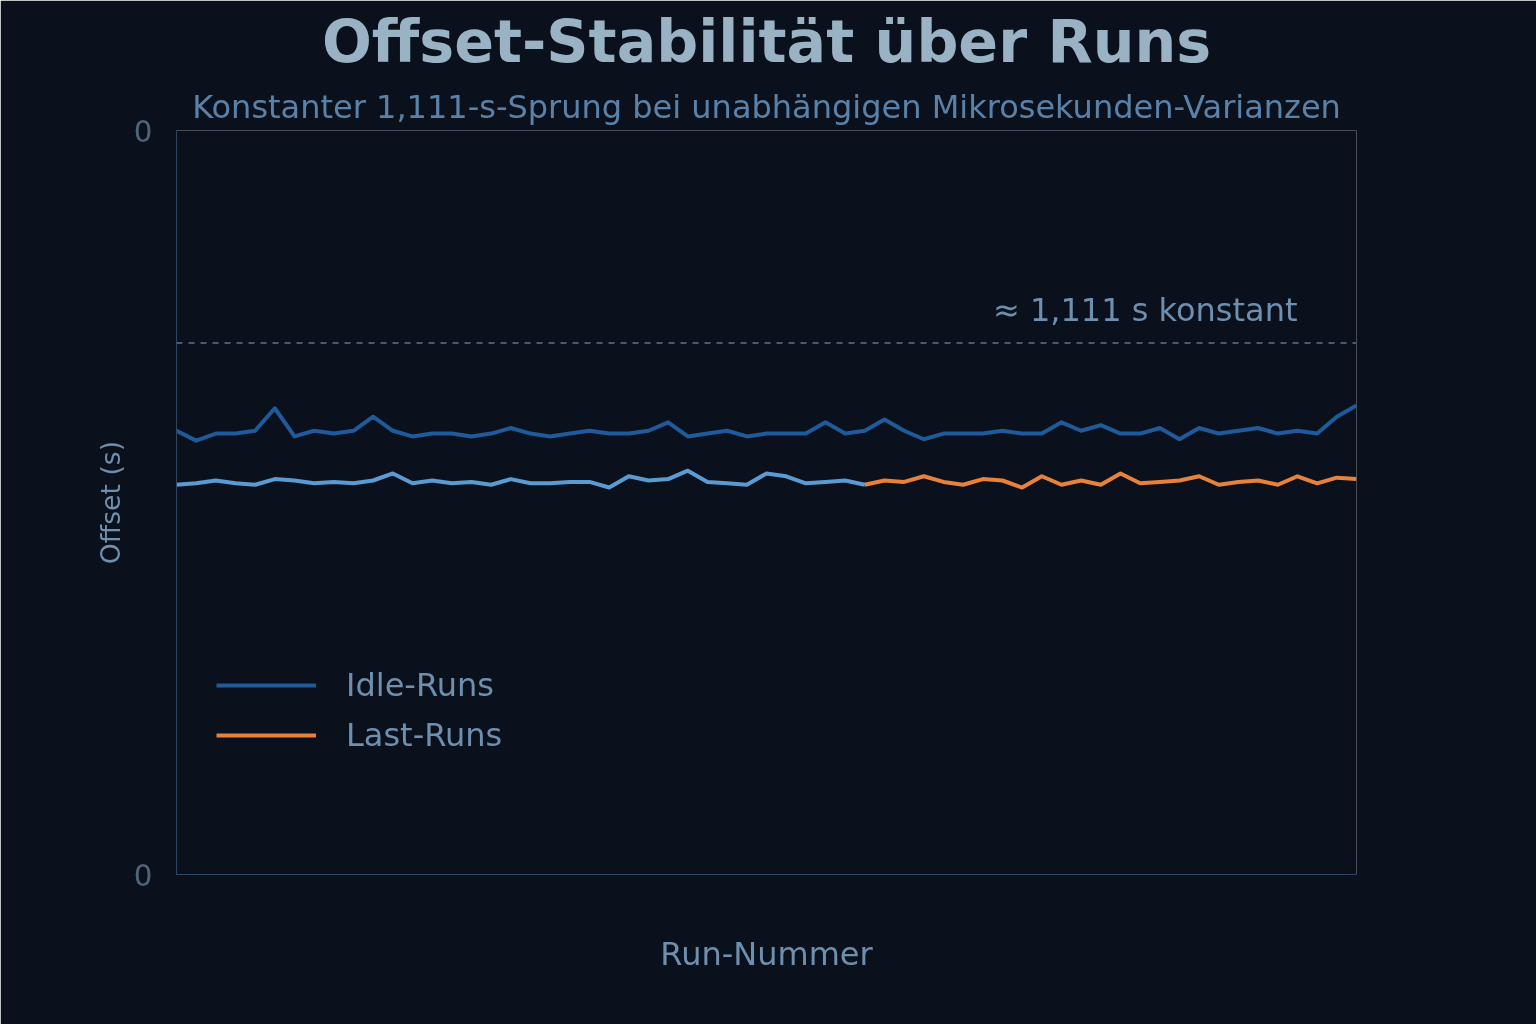  I want to click on legend-label: Last-Runs, so click(424, 735).